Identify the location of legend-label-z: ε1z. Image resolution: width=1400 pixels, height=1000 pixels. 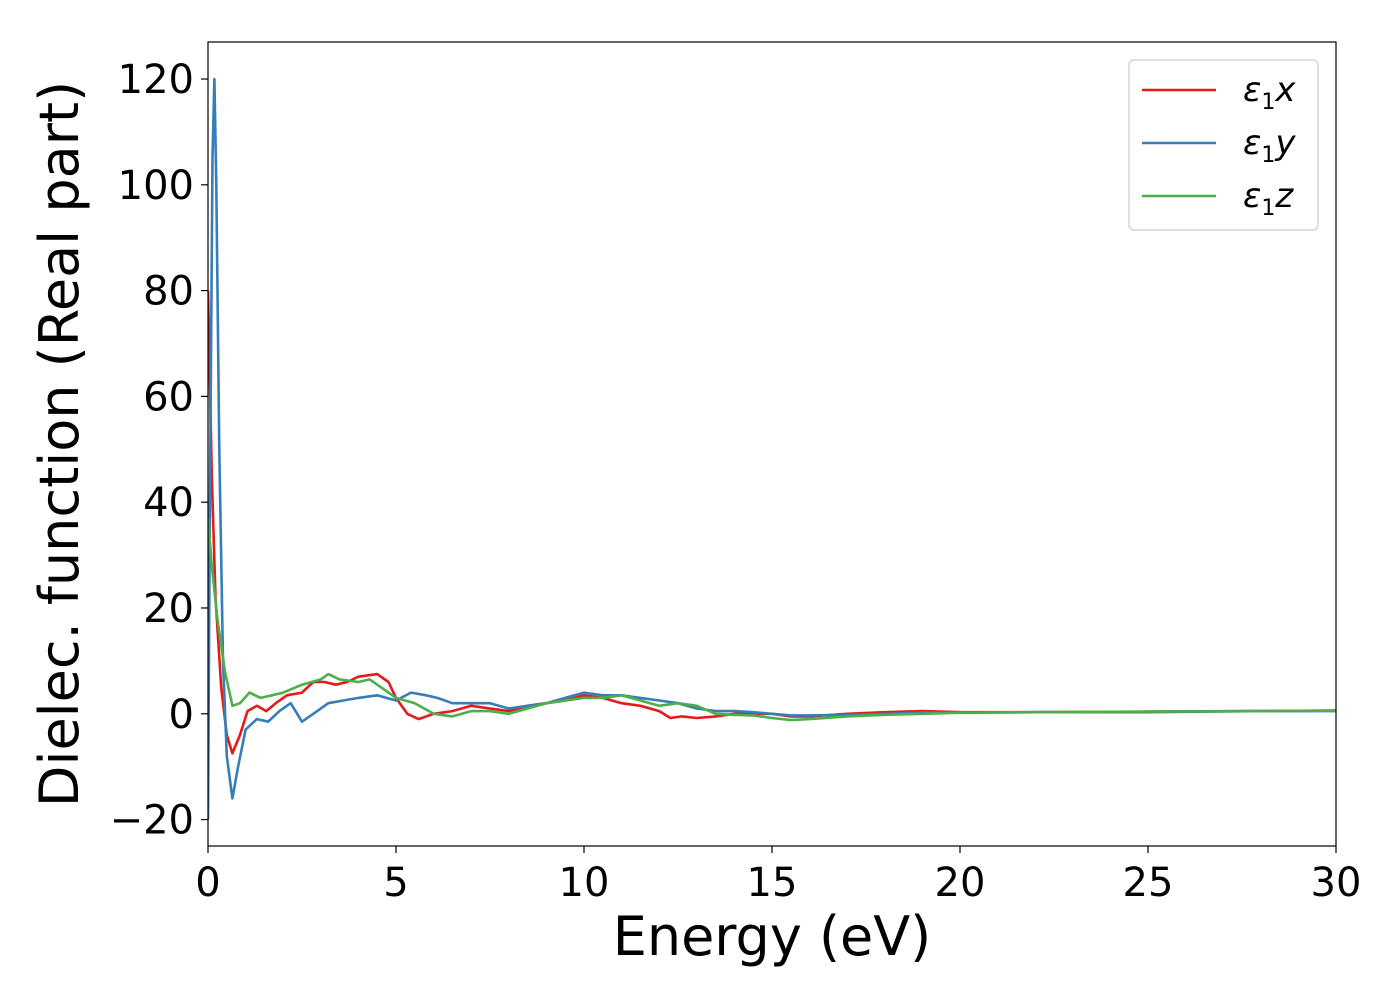
(1268, 198).